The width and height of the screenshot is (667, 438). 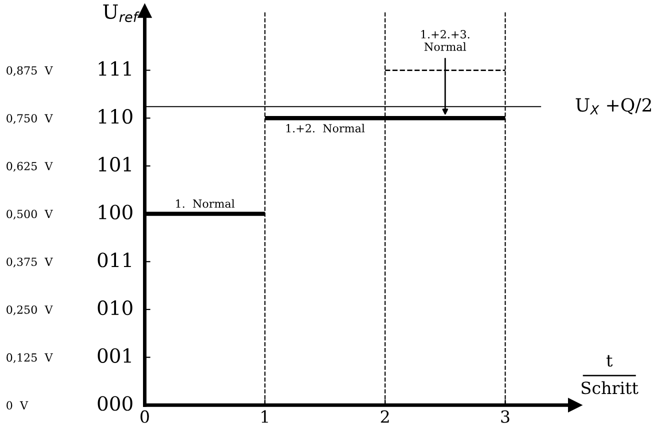 What do you see at coordinates (114, 355) in the screenshot?
I see `text: 001` at bounding box center [114, 355].